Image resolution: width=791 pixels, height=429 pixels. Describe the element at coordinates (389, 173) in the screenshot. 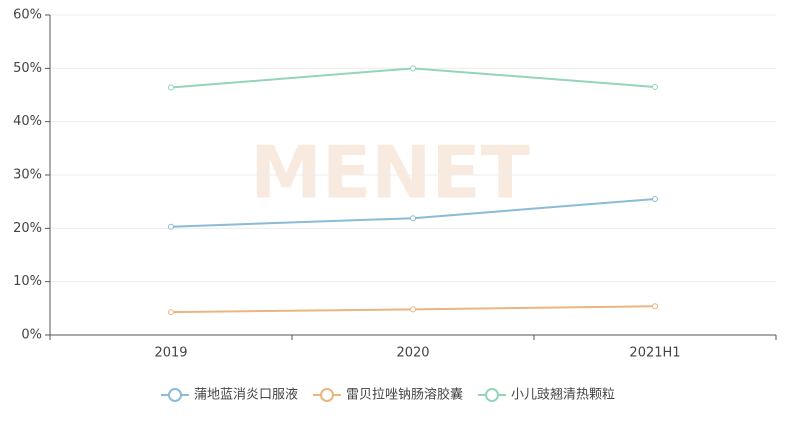

I see `watermark: MENET` at that location.